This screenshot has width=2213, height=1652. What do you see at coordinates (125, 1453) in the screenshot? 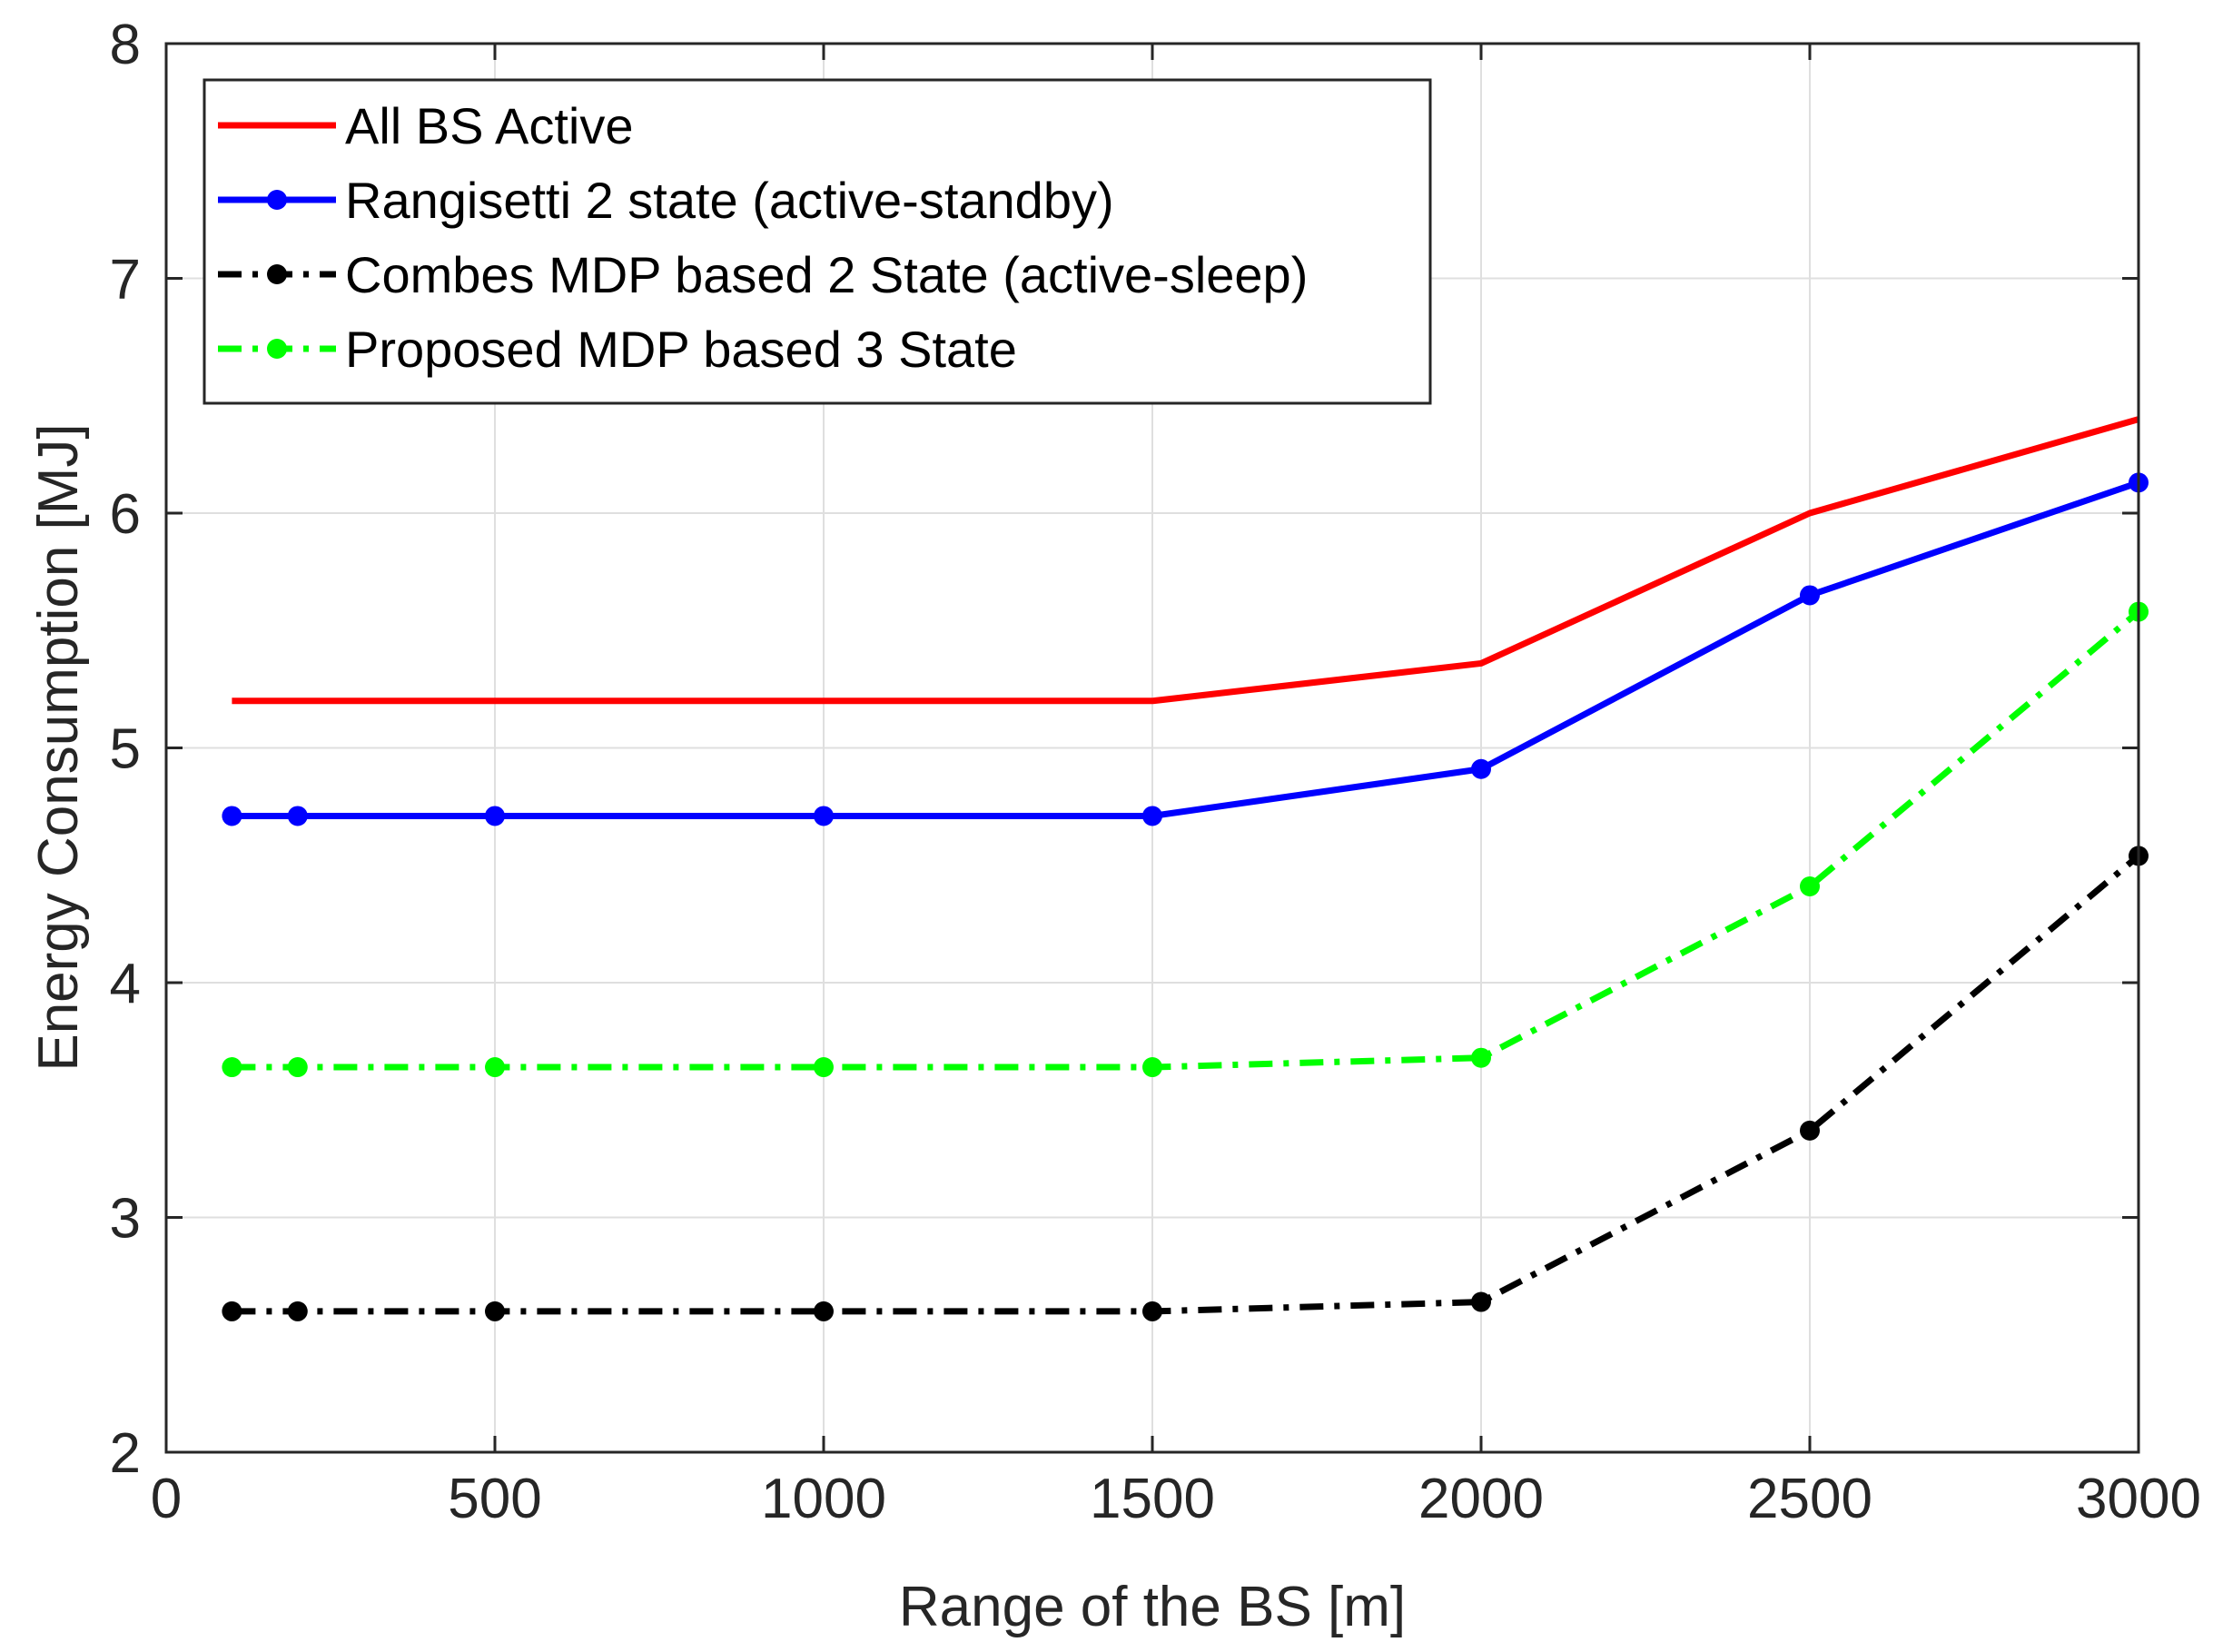
I see `y-tick-label: 2` at bounding box center [125, 1453].